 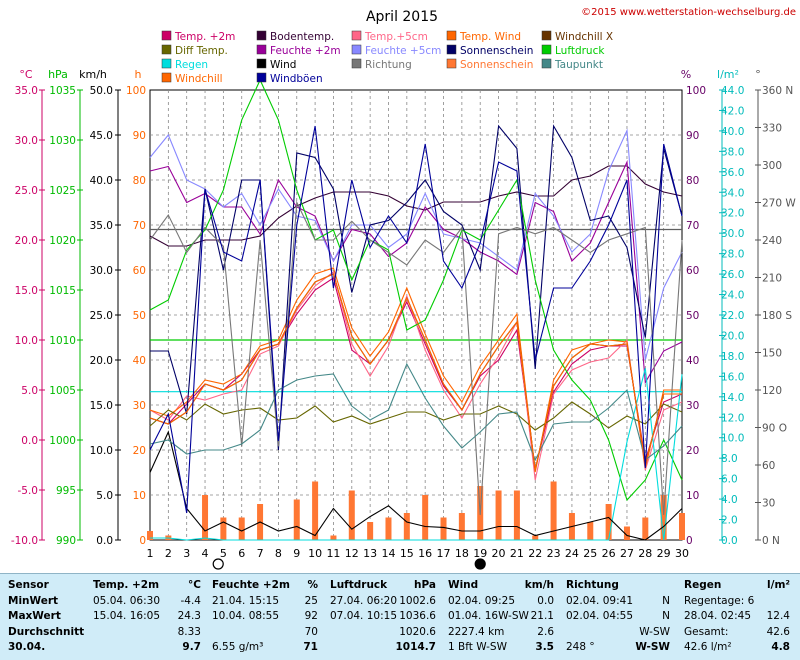 I want to click on y-tick-label: 50, so click(x=692, y=316).